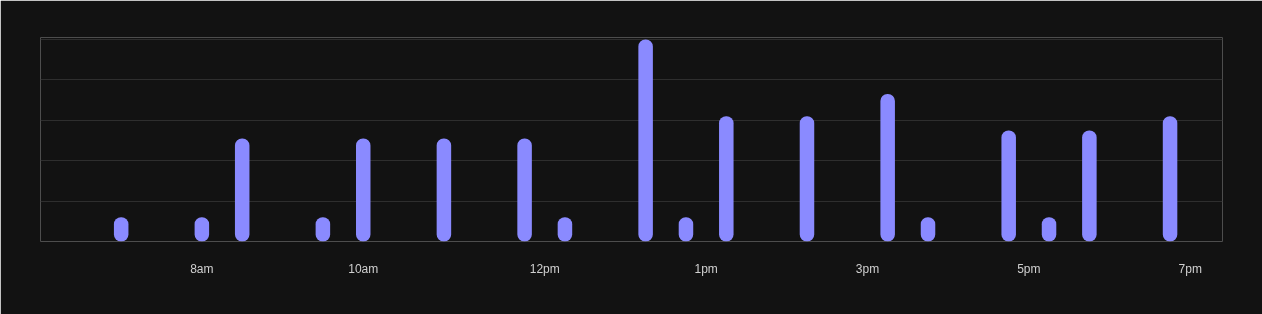 The width and height of the screenshot is (1262, 314). Describe the element at coordinates (363, 268) in the screenshot. I see `x-tick-label: 10am` at that location.